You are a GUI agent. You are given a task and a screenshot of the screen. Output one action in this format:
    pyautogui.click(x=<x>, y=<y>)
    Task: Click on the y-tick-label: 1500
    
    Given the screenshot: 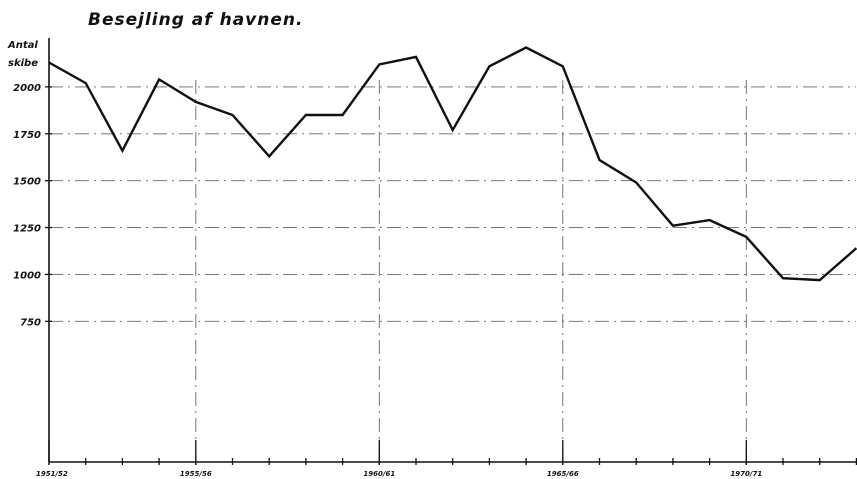 What is the action you would take?
    pyautogui.click(x=27, y=182)
    